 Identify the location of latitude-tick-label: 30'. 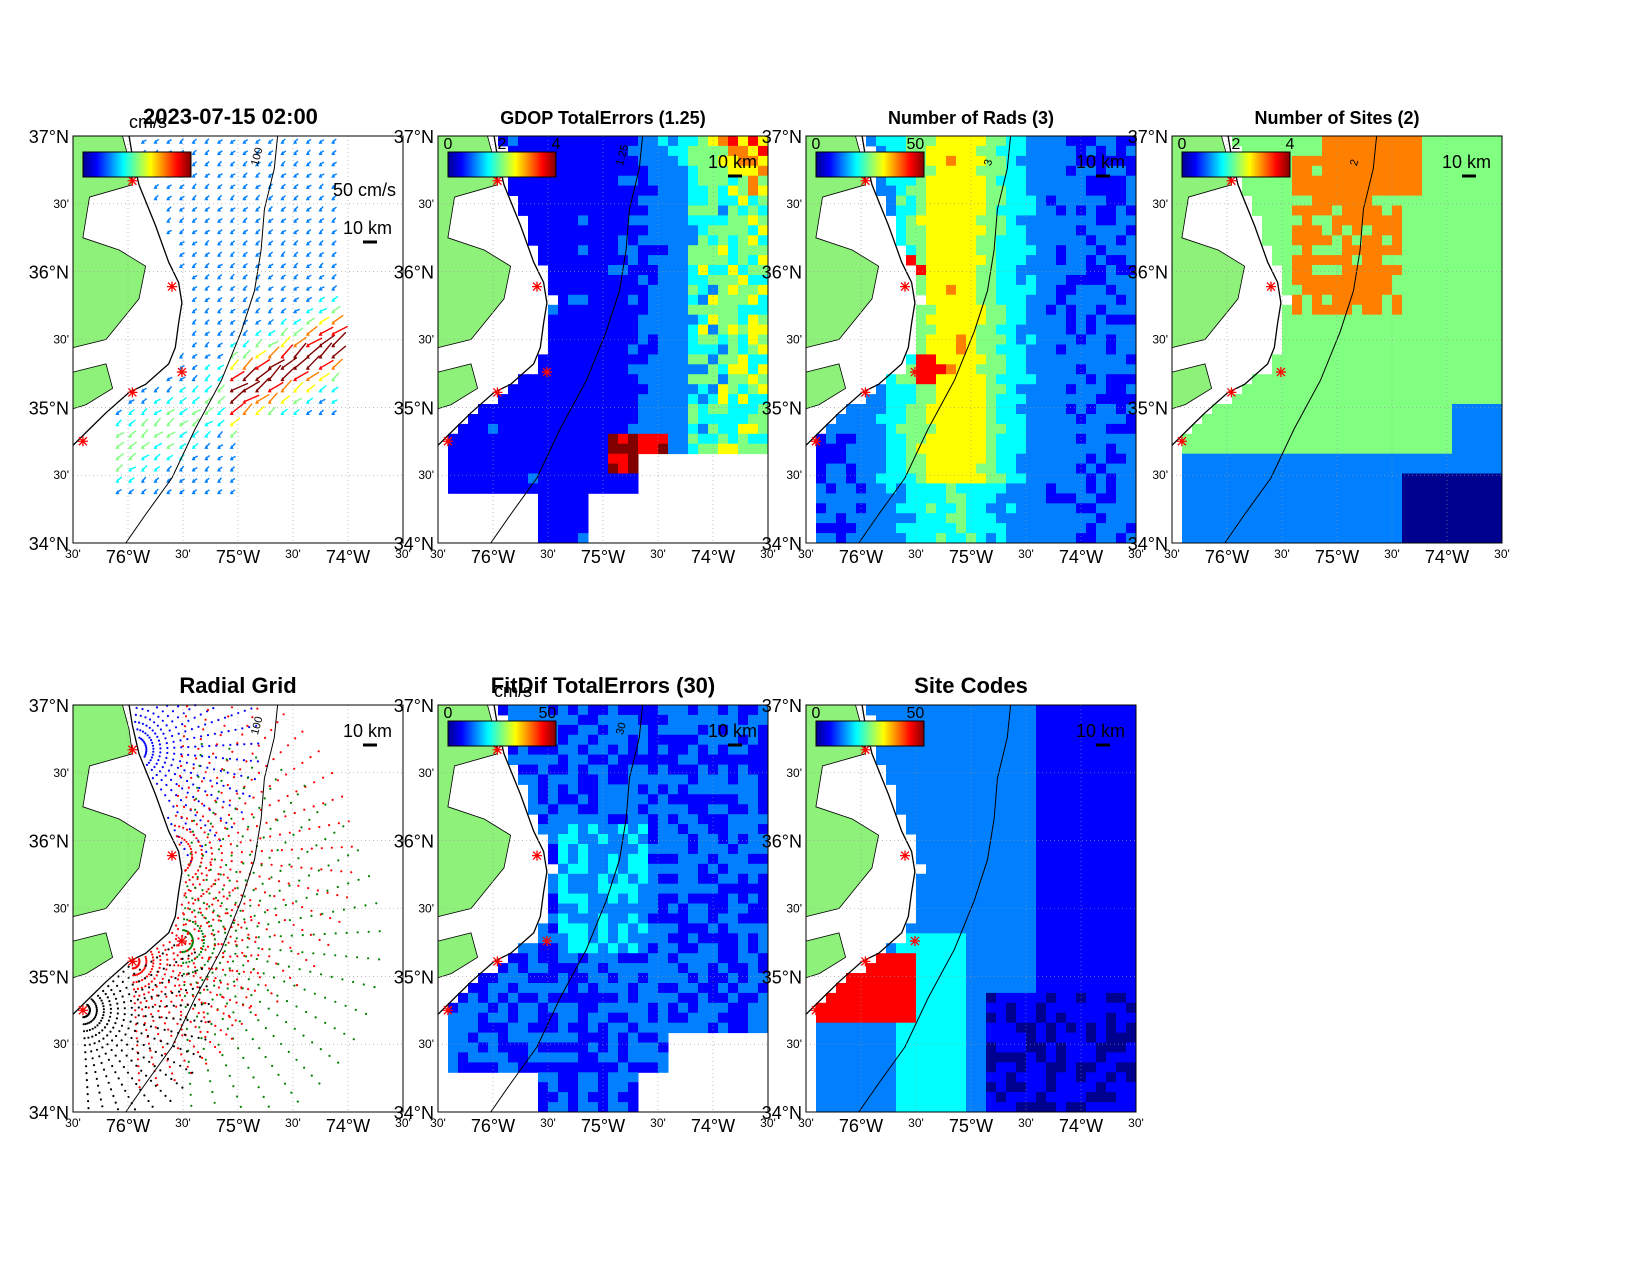
(61, 340).